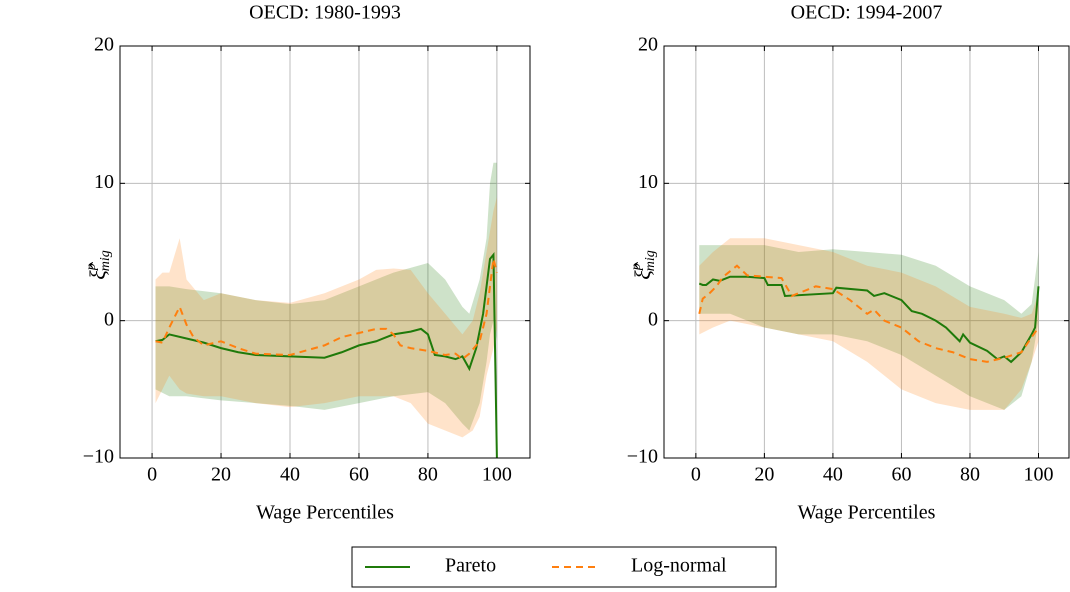 The height and width of the screenshot is (592, 1070). Describe the element at coordinates (470, 566) in the screenshot. I see `legend-label: Pareto` at that location.